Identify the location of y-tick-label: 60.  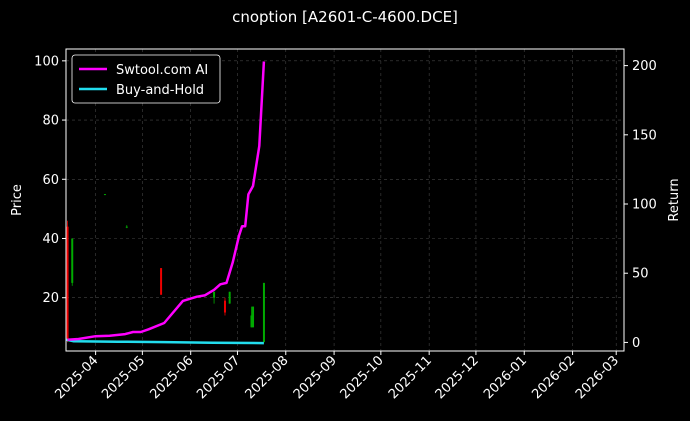
(50, 180).